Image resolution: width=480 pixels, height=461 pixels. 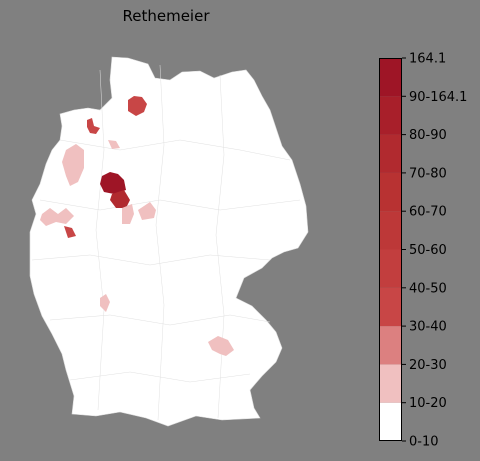 I want to click on region-emsland, so click(x=73, y=165).